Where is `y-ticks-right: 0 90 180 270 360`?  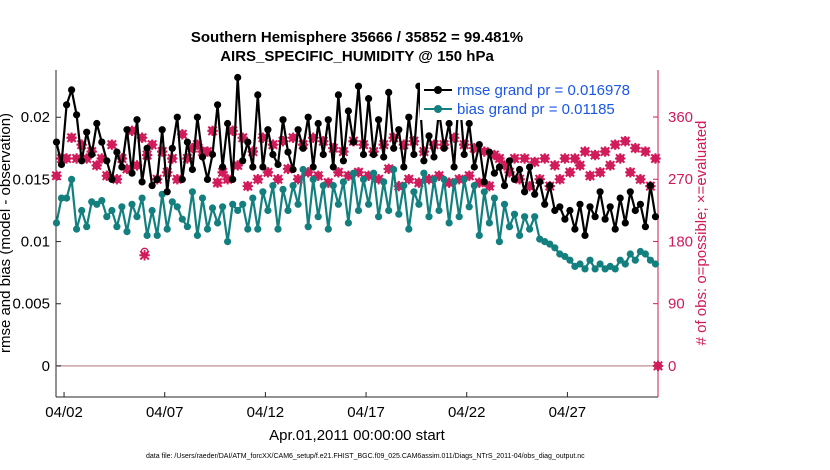
y-ticks-right: 0 90 180 270 360 is located at coordinates (673, 242).